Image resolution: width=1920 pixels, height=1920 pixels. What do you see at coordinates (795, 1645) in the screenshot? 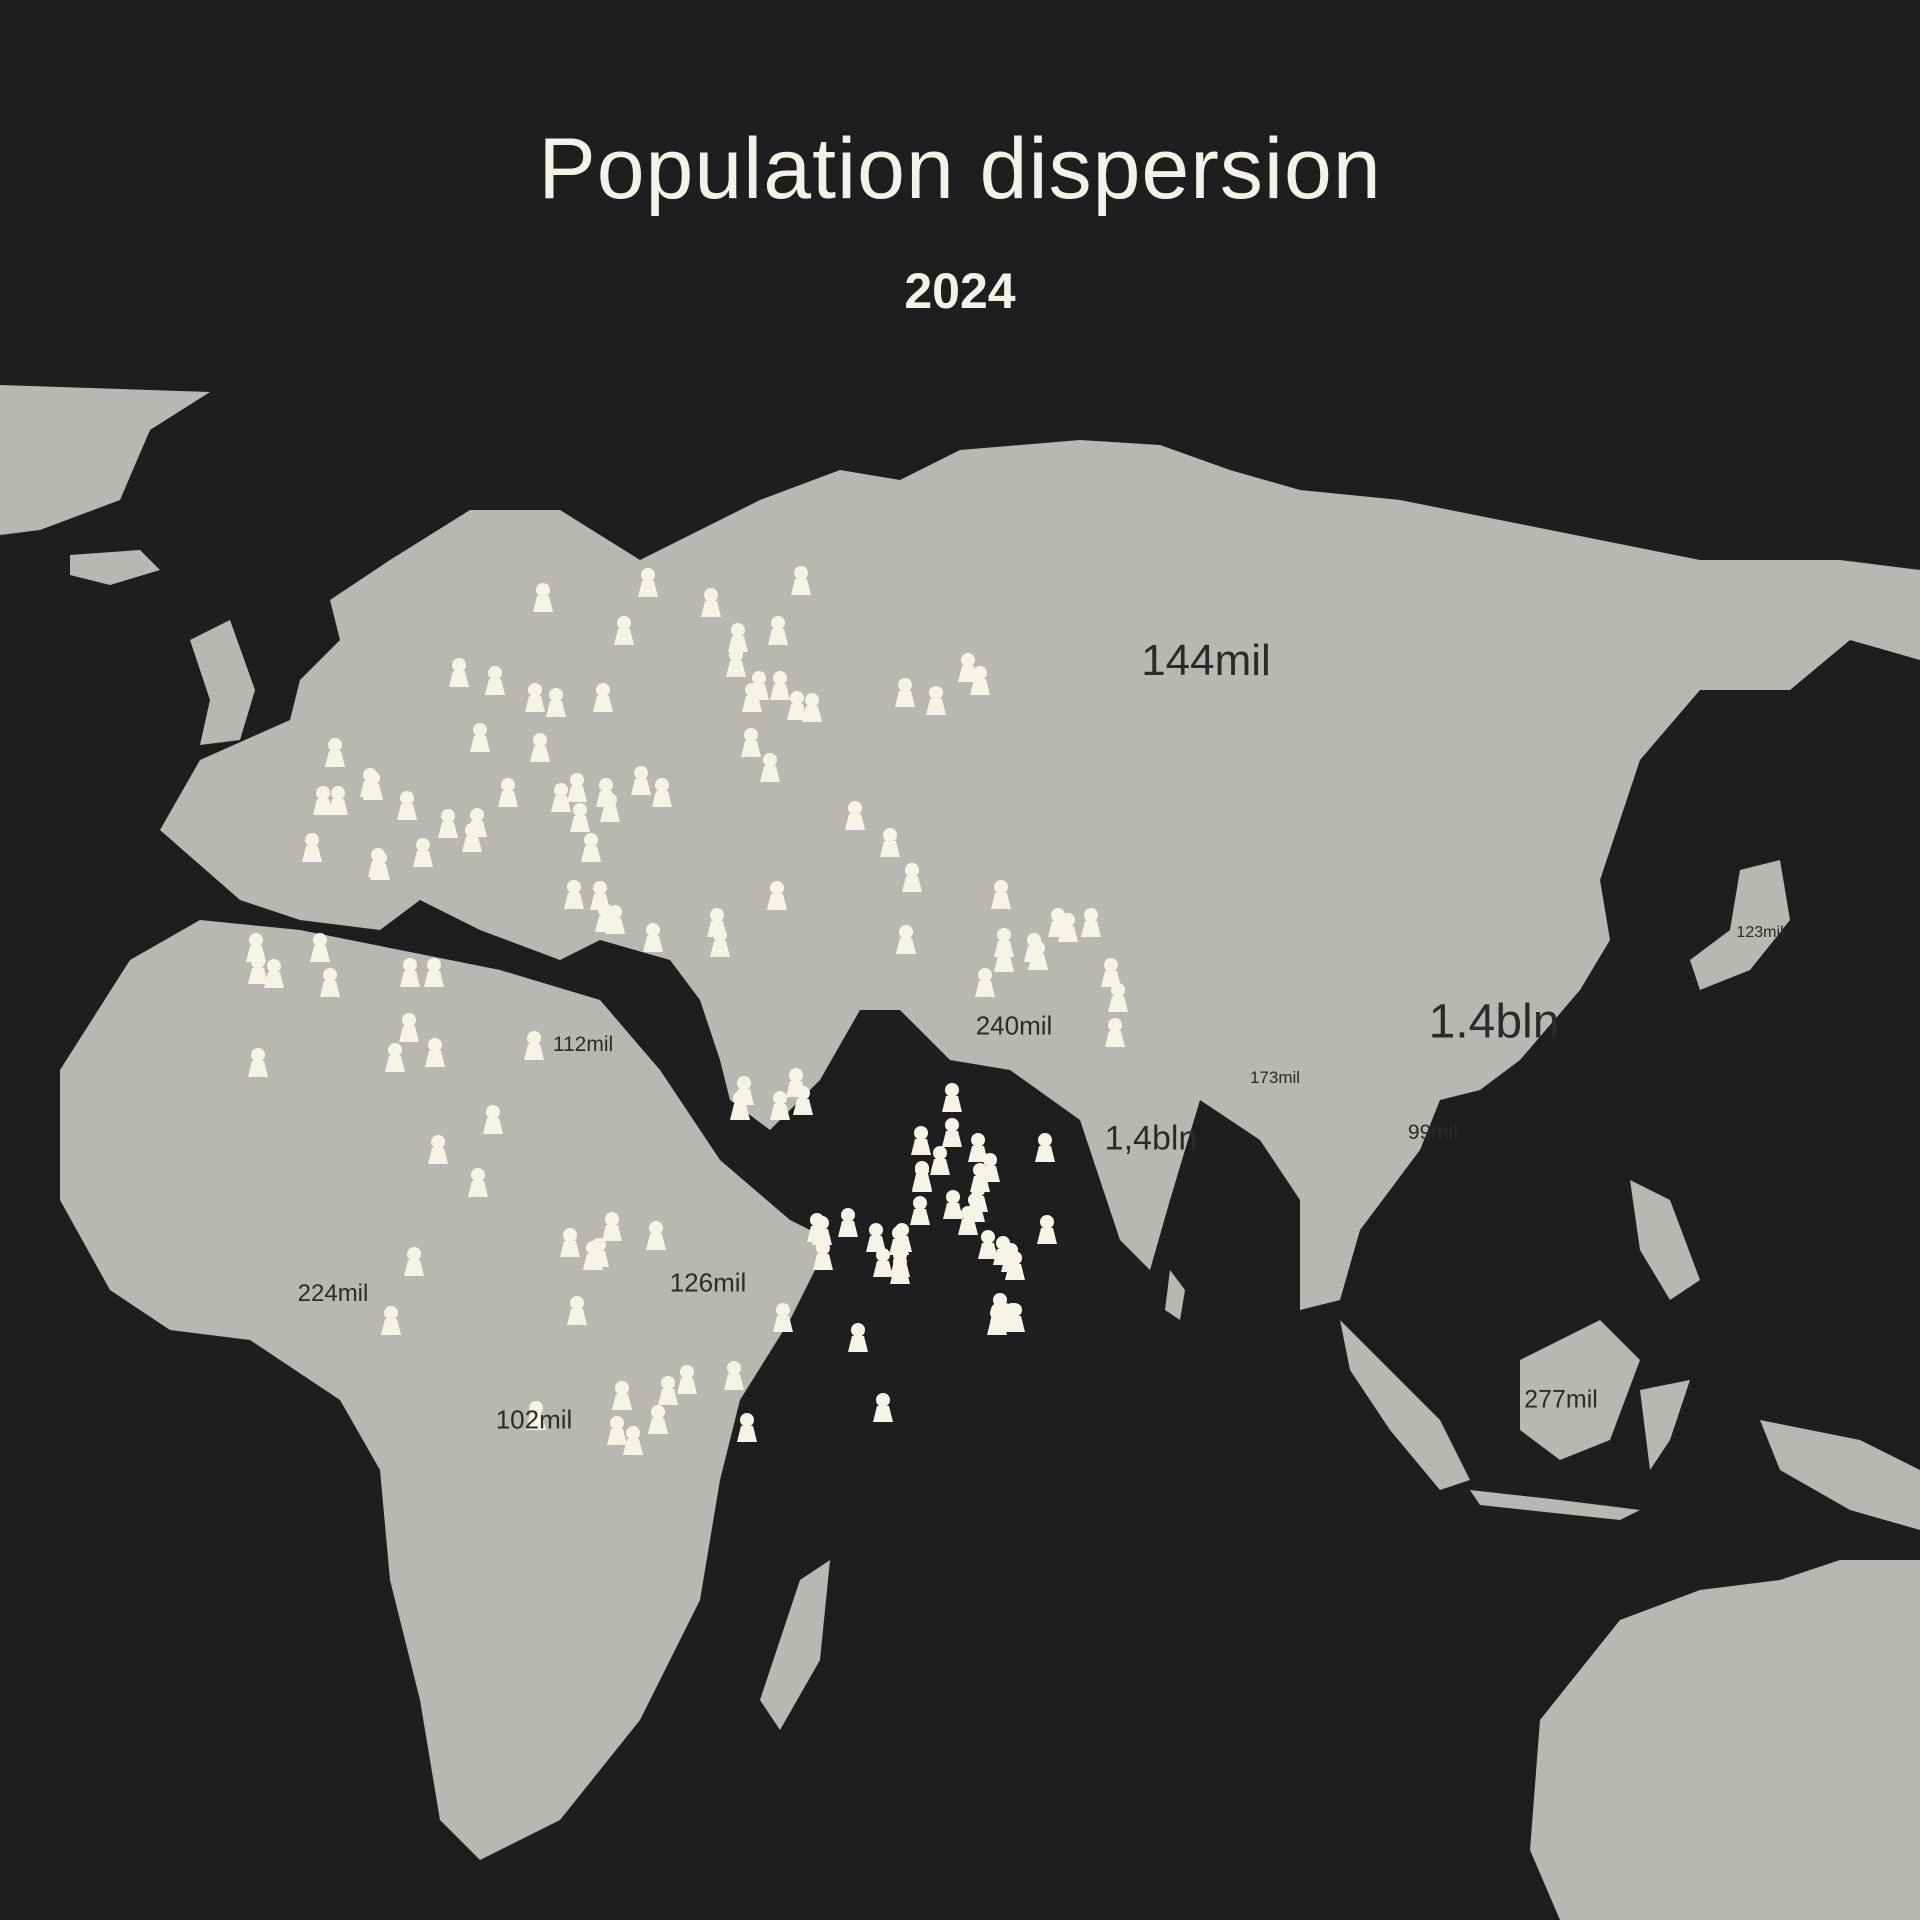
I see `madagascar` at bounding box center [795, 1645].